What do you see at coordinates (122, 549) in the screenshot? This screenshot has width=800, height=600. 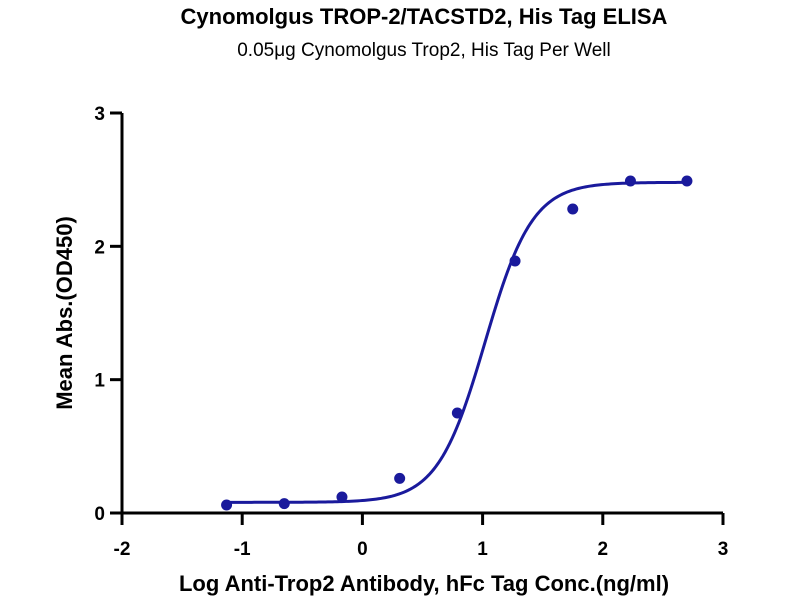 I see `x-tick-label: -2` at bounding box center [122, 549].